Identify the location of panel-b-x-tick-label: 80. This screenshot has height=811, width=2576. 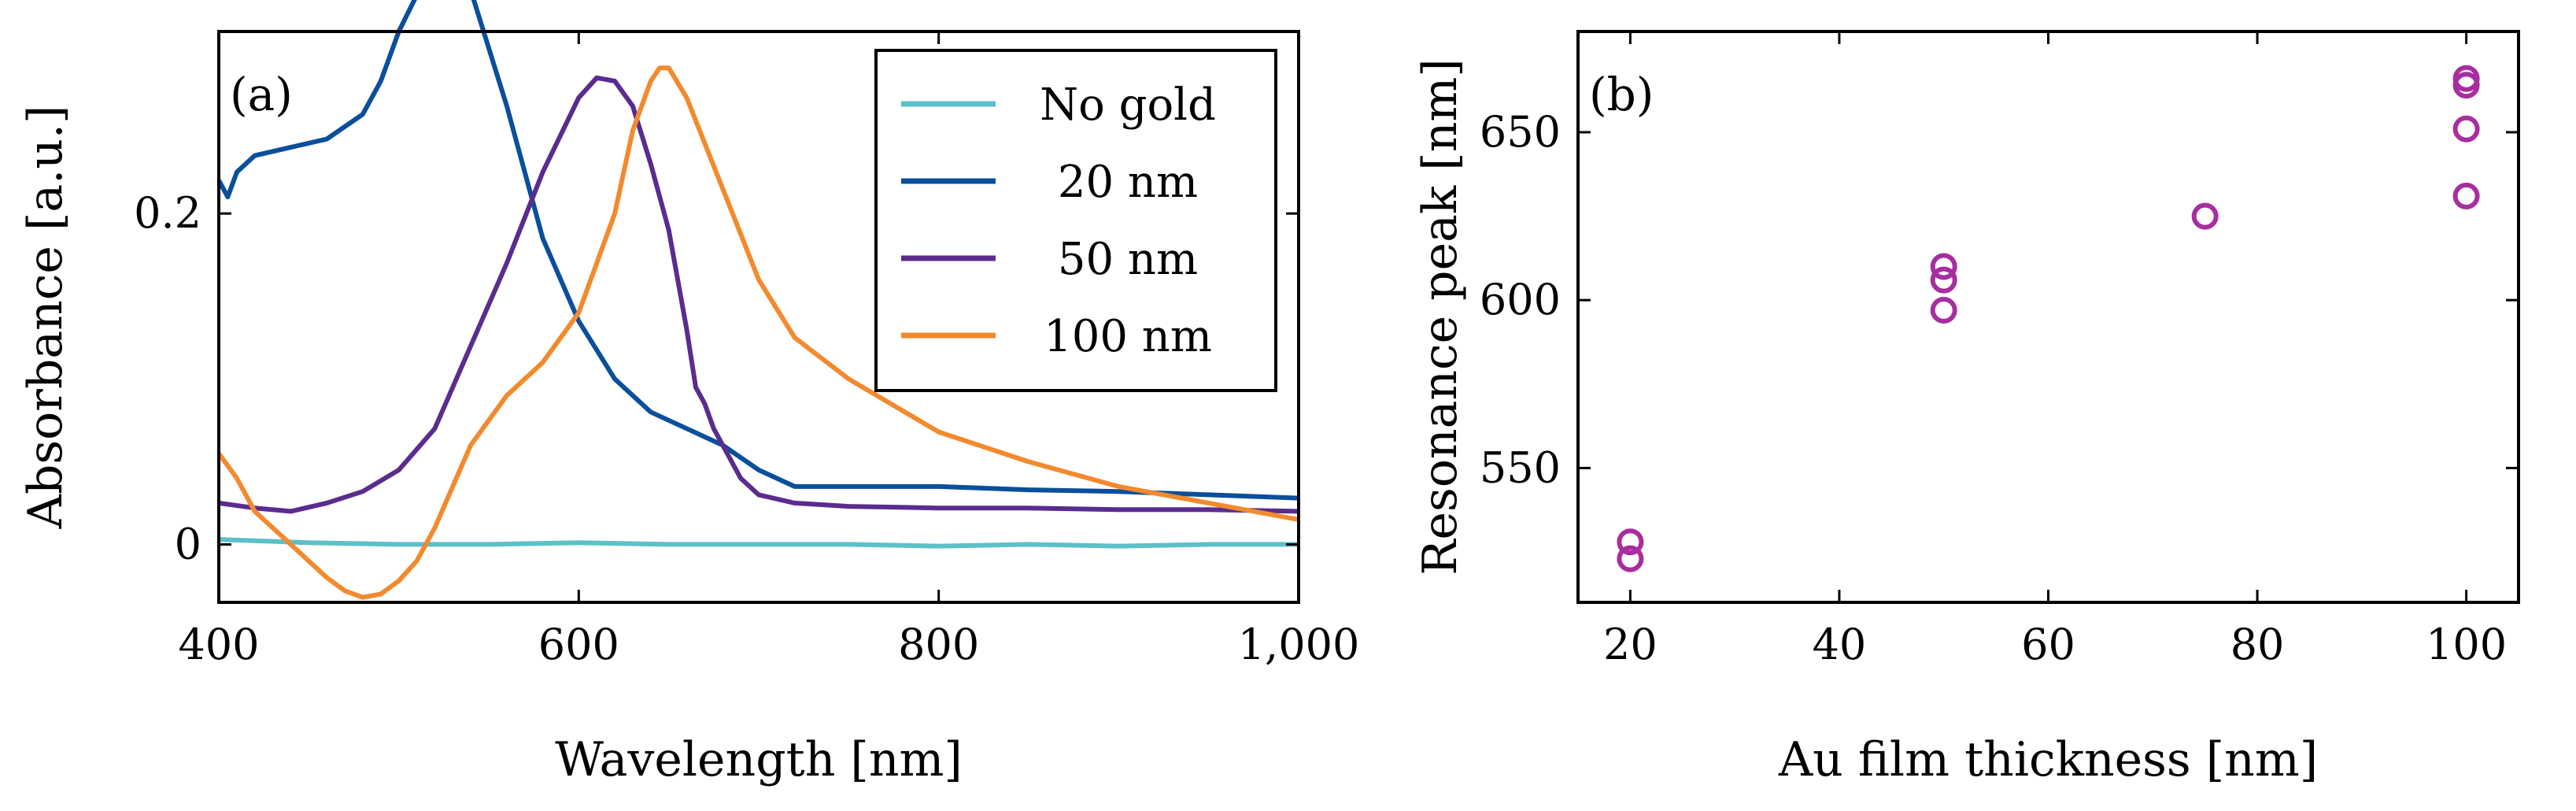
(2257, 644).